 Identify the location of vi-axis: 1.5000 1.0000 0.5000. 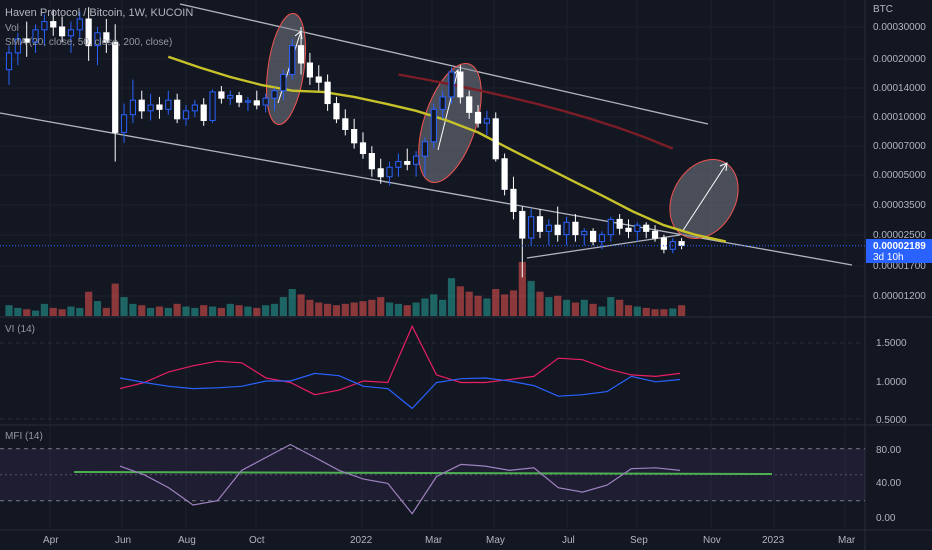
(891, 382).